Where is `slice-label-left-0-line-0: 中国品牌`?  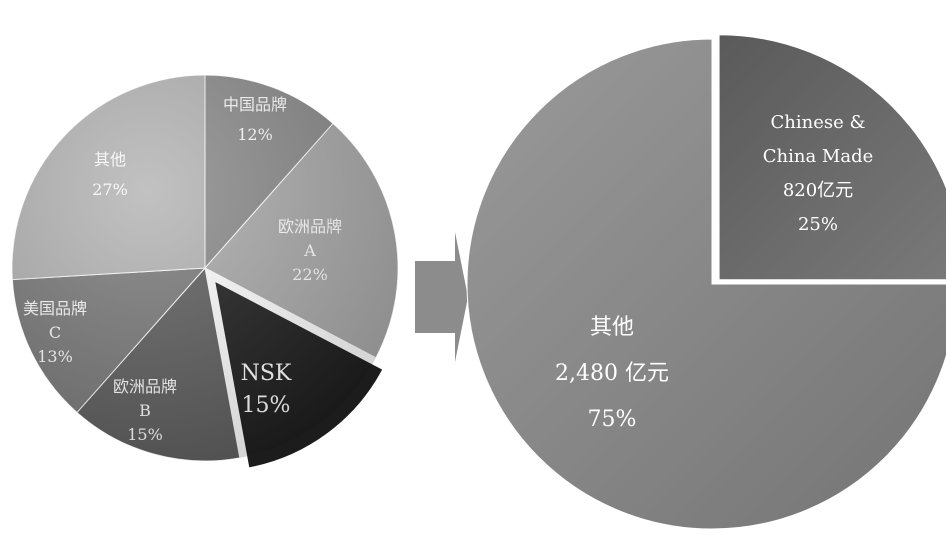 slice-label-left-0-line-0: 中国品牌 is located at coordinates (255, 104).